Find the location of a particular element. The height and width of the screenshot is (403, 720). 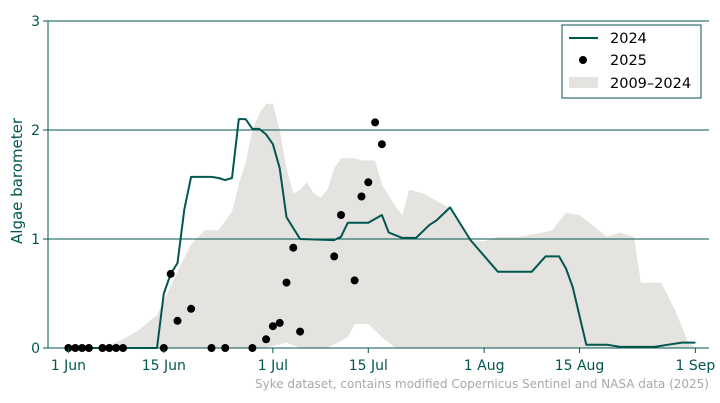

legend-dot-swatch is located at coordinates (583, 60).